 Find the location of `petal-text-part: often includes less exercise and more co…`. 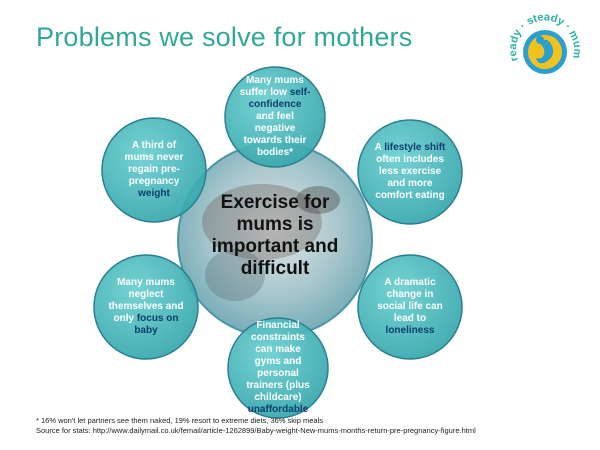

petal-text-part: often includes less exercise and more co… is located at coordinates (410, 177).